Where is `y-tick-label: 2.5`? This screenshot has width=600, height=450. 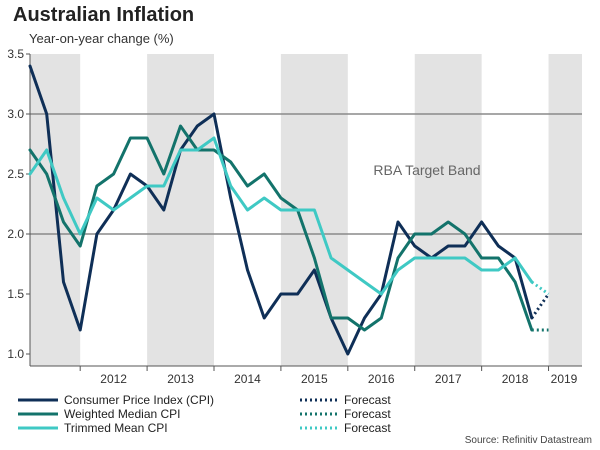
y-tick-label: 2.5 is located at coordinates (15, 174).